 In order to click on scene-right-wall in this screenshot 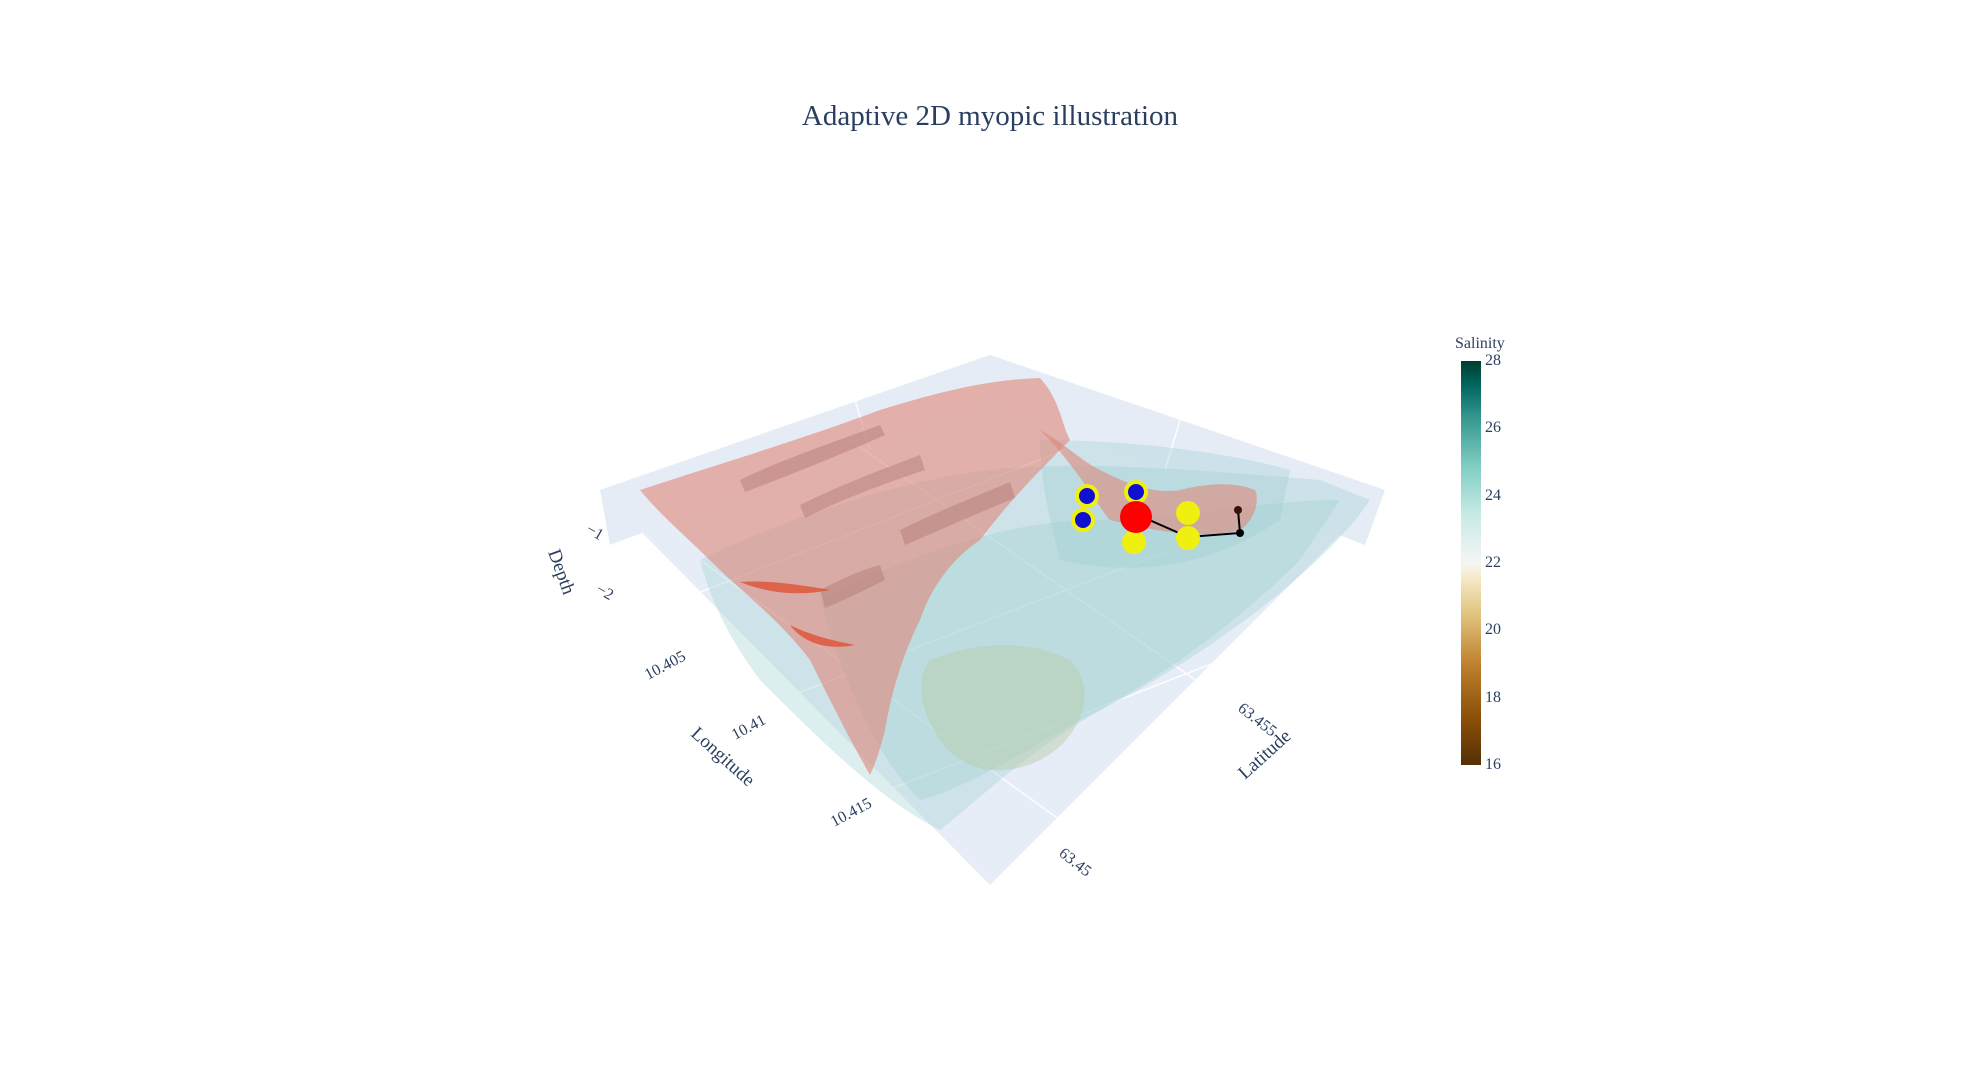, I will do `click(1187, 450)`.